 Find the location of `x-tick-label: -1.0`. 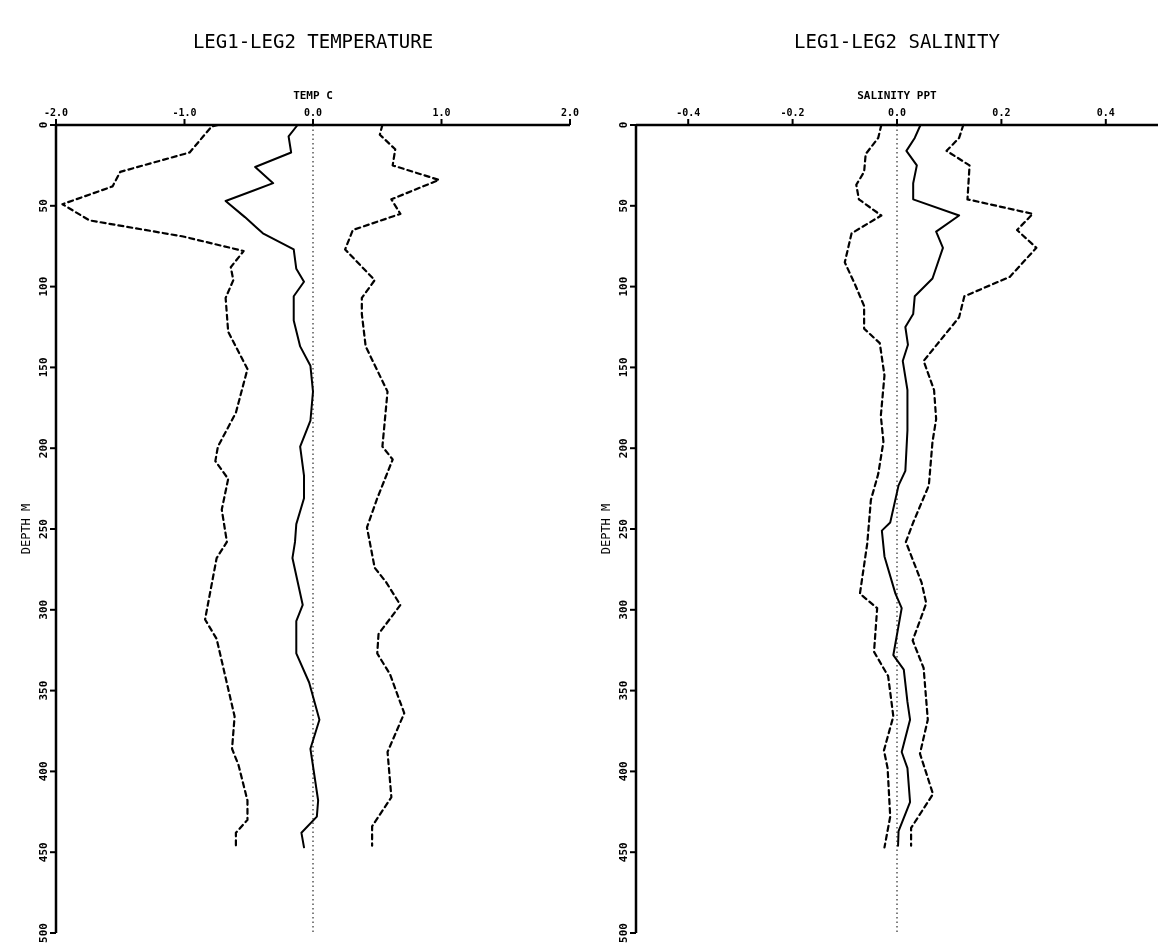

x-tick-label: -1.0 is located at coordinates (184, 112).